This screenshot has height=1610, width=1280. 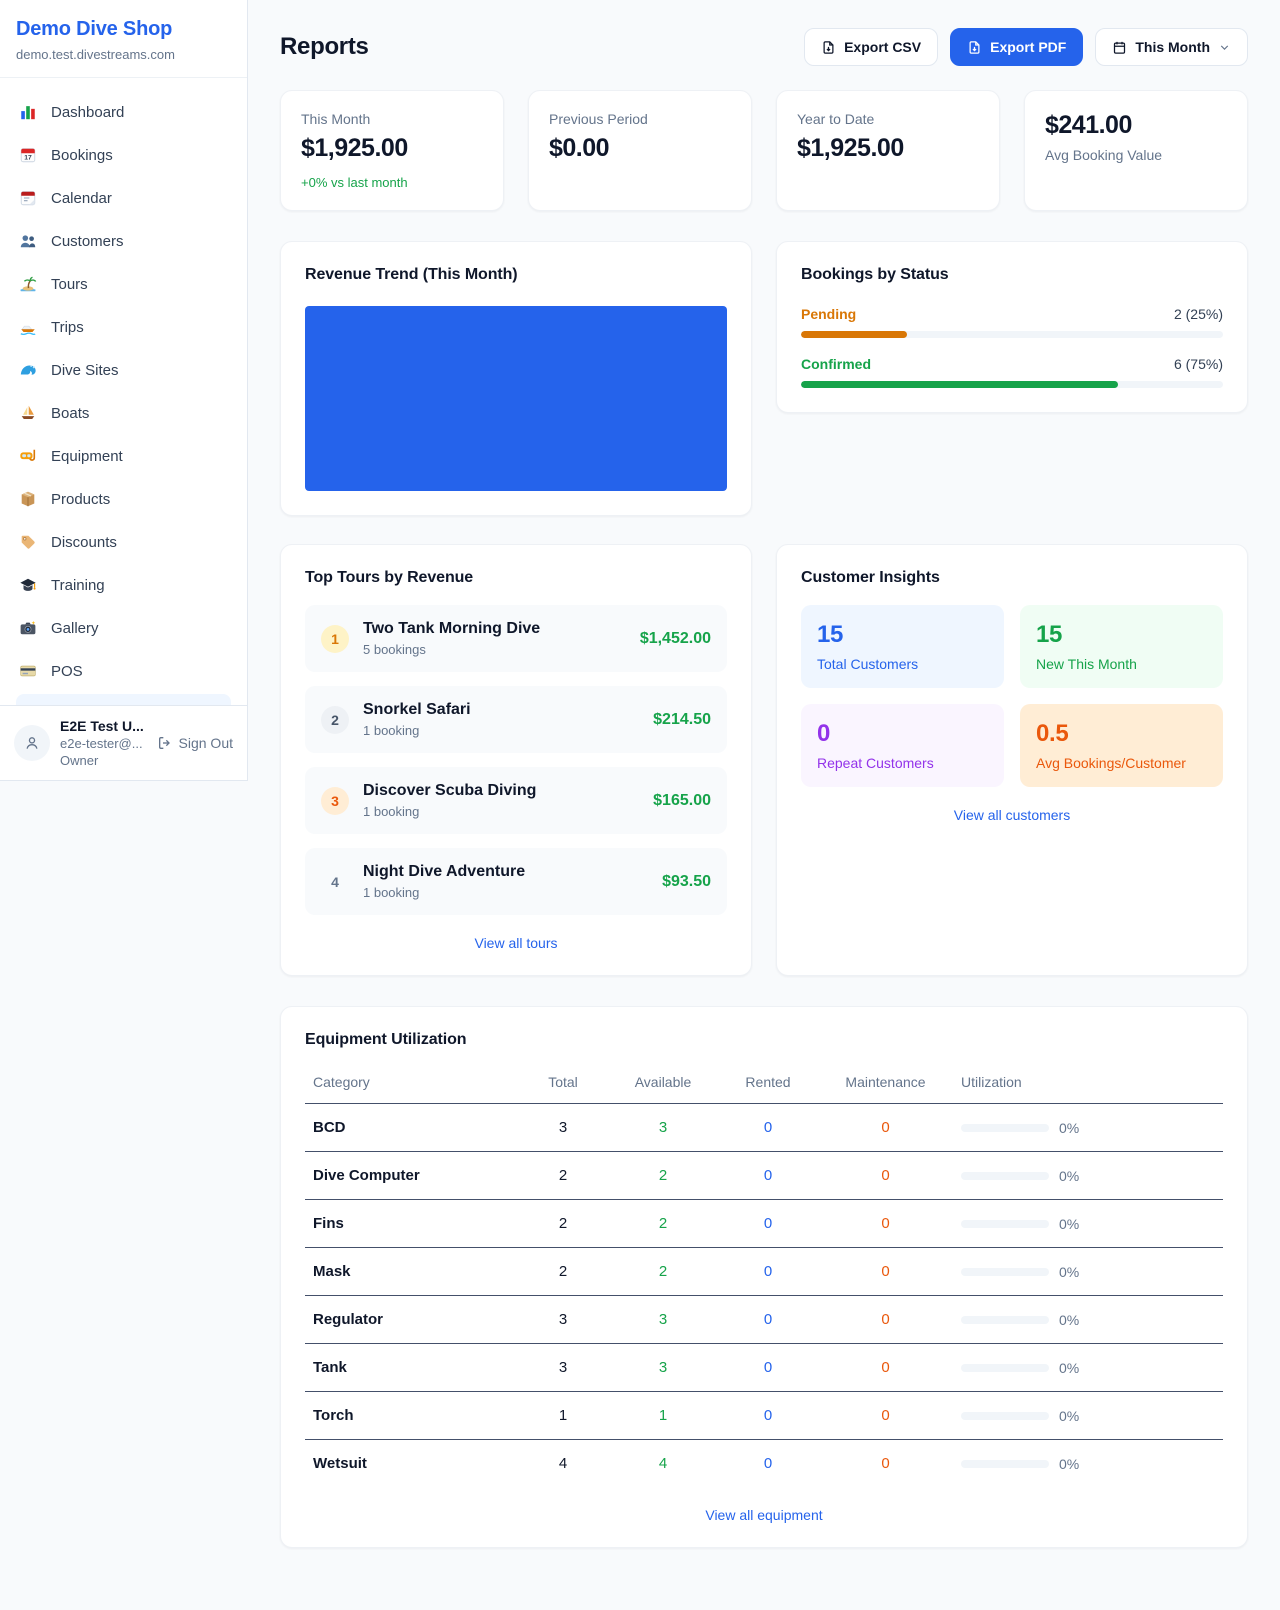 I want to click on sidebar-item-training: Training, so click(x=123, y=585).